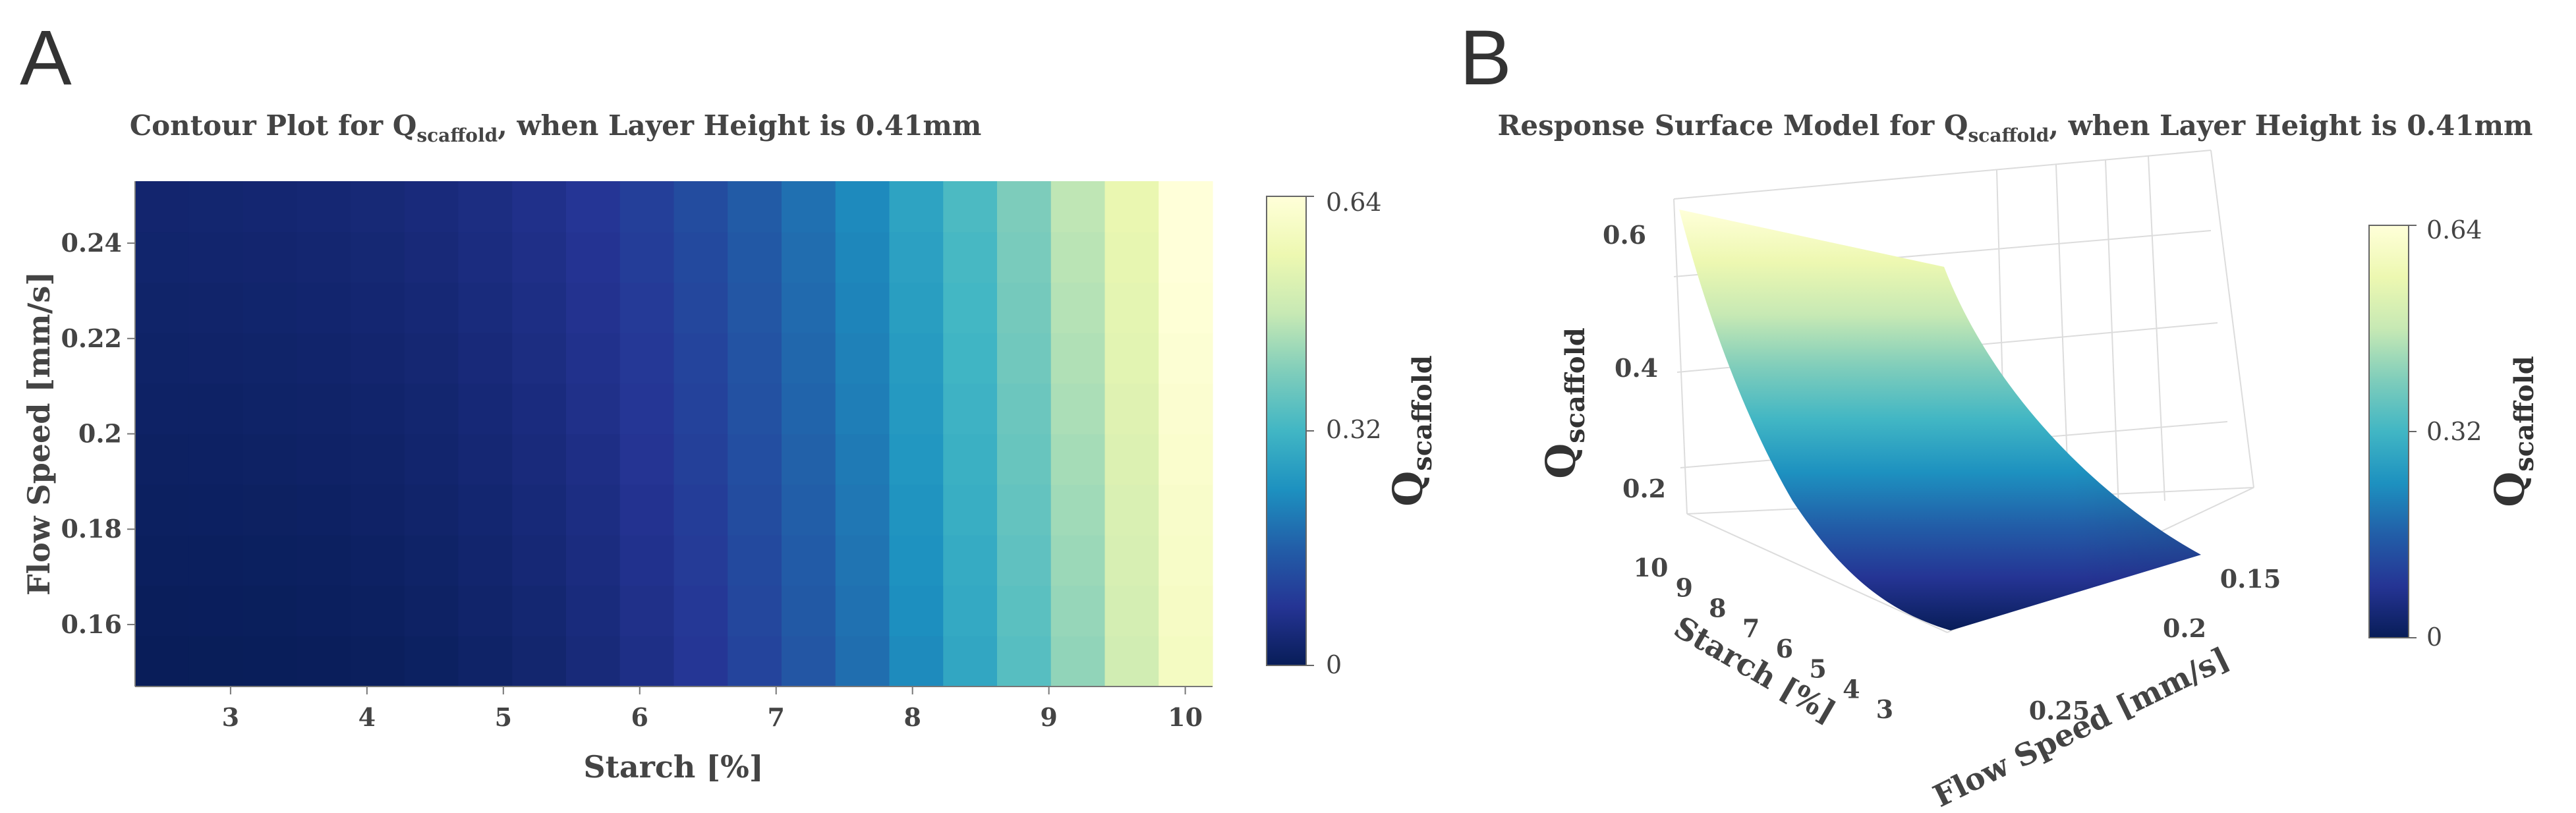 The image size is (2576, 813). I want to click on x-tick-label: 8, so click(912, 717).